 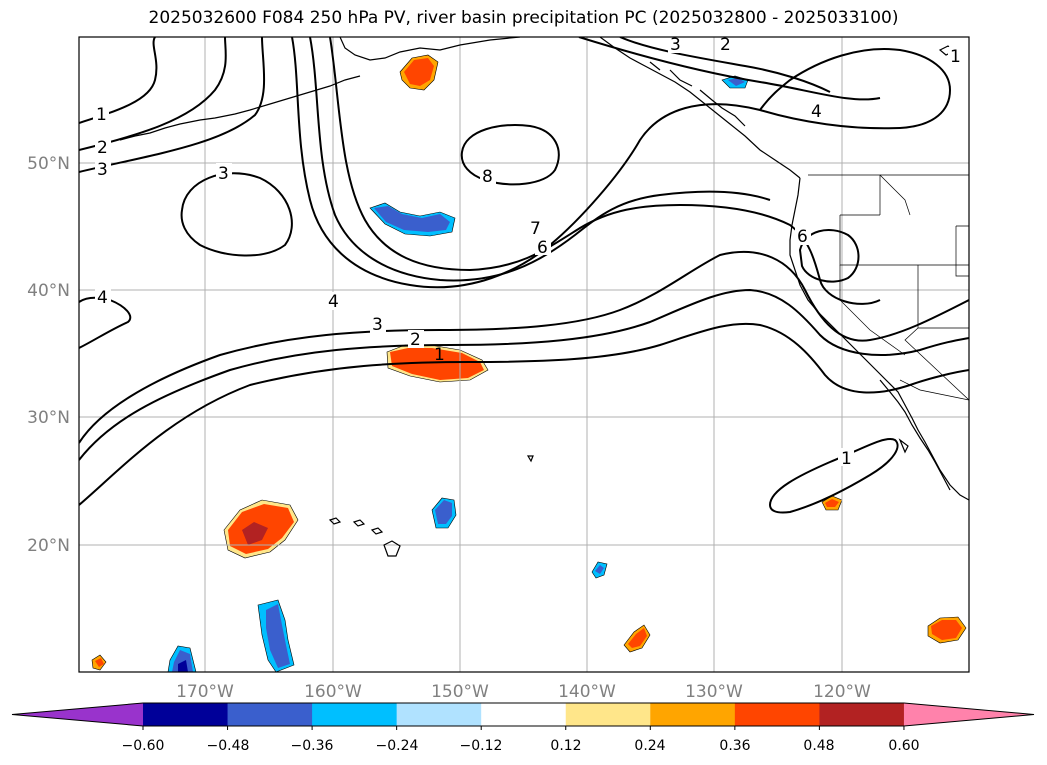 I want to click on lon-label: 120°W, so click(x=842, y=692).